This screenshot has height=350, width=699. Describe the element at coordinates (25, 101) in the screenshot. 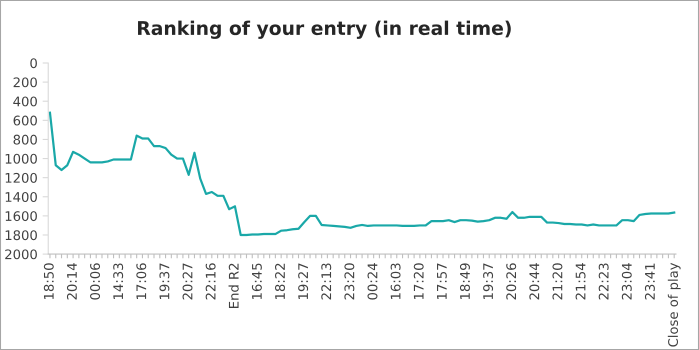

I see `y-tick-label: 400` at that location.